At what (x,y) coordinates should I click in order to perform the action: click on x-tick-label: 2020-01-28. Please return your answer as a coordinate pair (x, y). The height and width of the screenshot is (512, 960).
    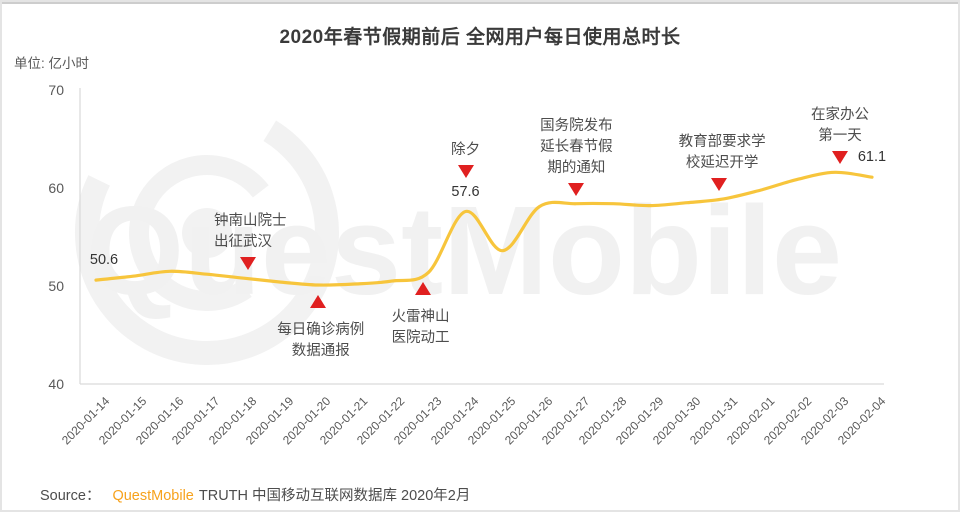
    Looking at the image, I should click on (602, 421).